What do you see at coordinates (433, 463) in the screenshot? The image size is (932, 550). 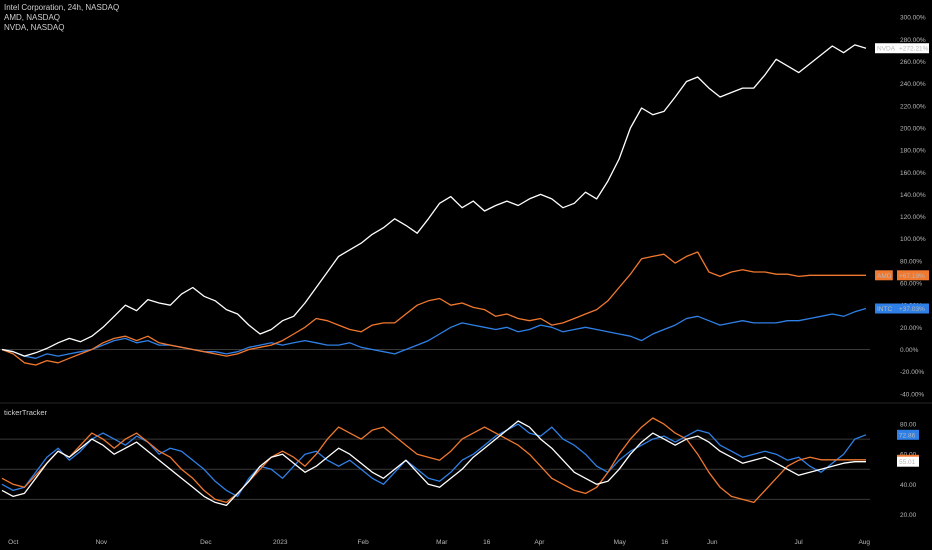 I see `osc-line-nvda` at bounding box center [433, 463].